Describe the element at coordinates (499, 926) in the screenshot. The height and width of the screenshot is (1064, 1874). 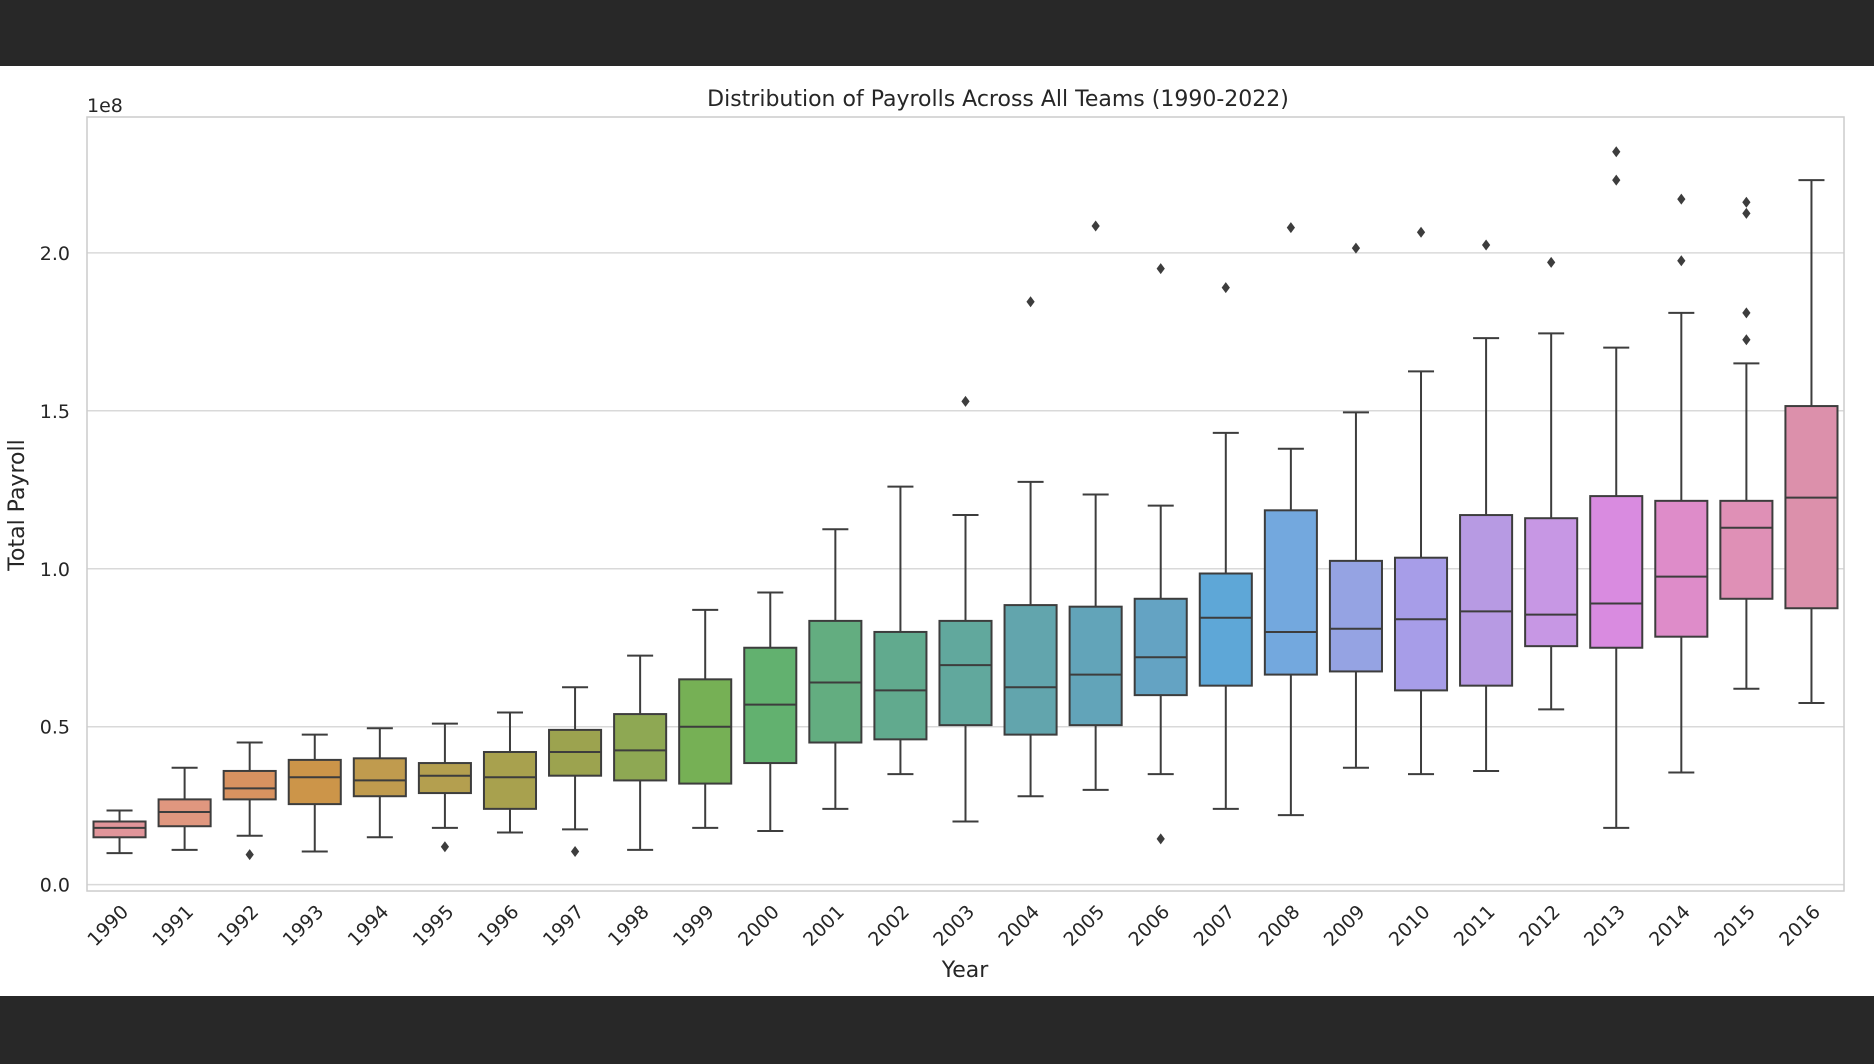
I see `x-tick-label: 1996` at that location.